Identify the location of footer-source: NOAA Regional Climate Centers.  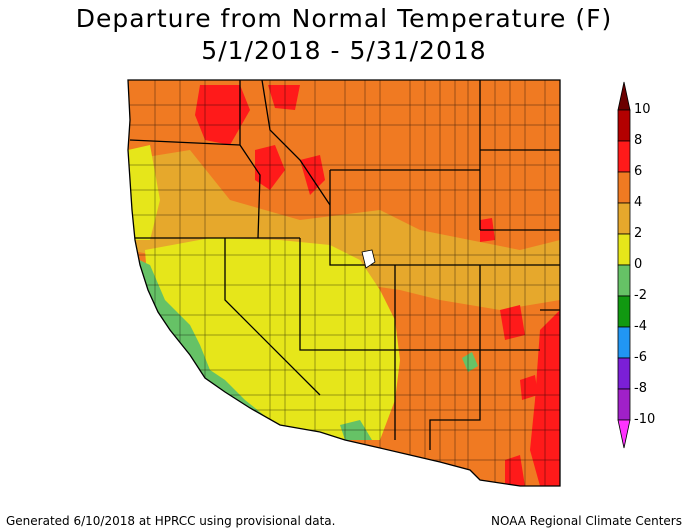
(586, 521).